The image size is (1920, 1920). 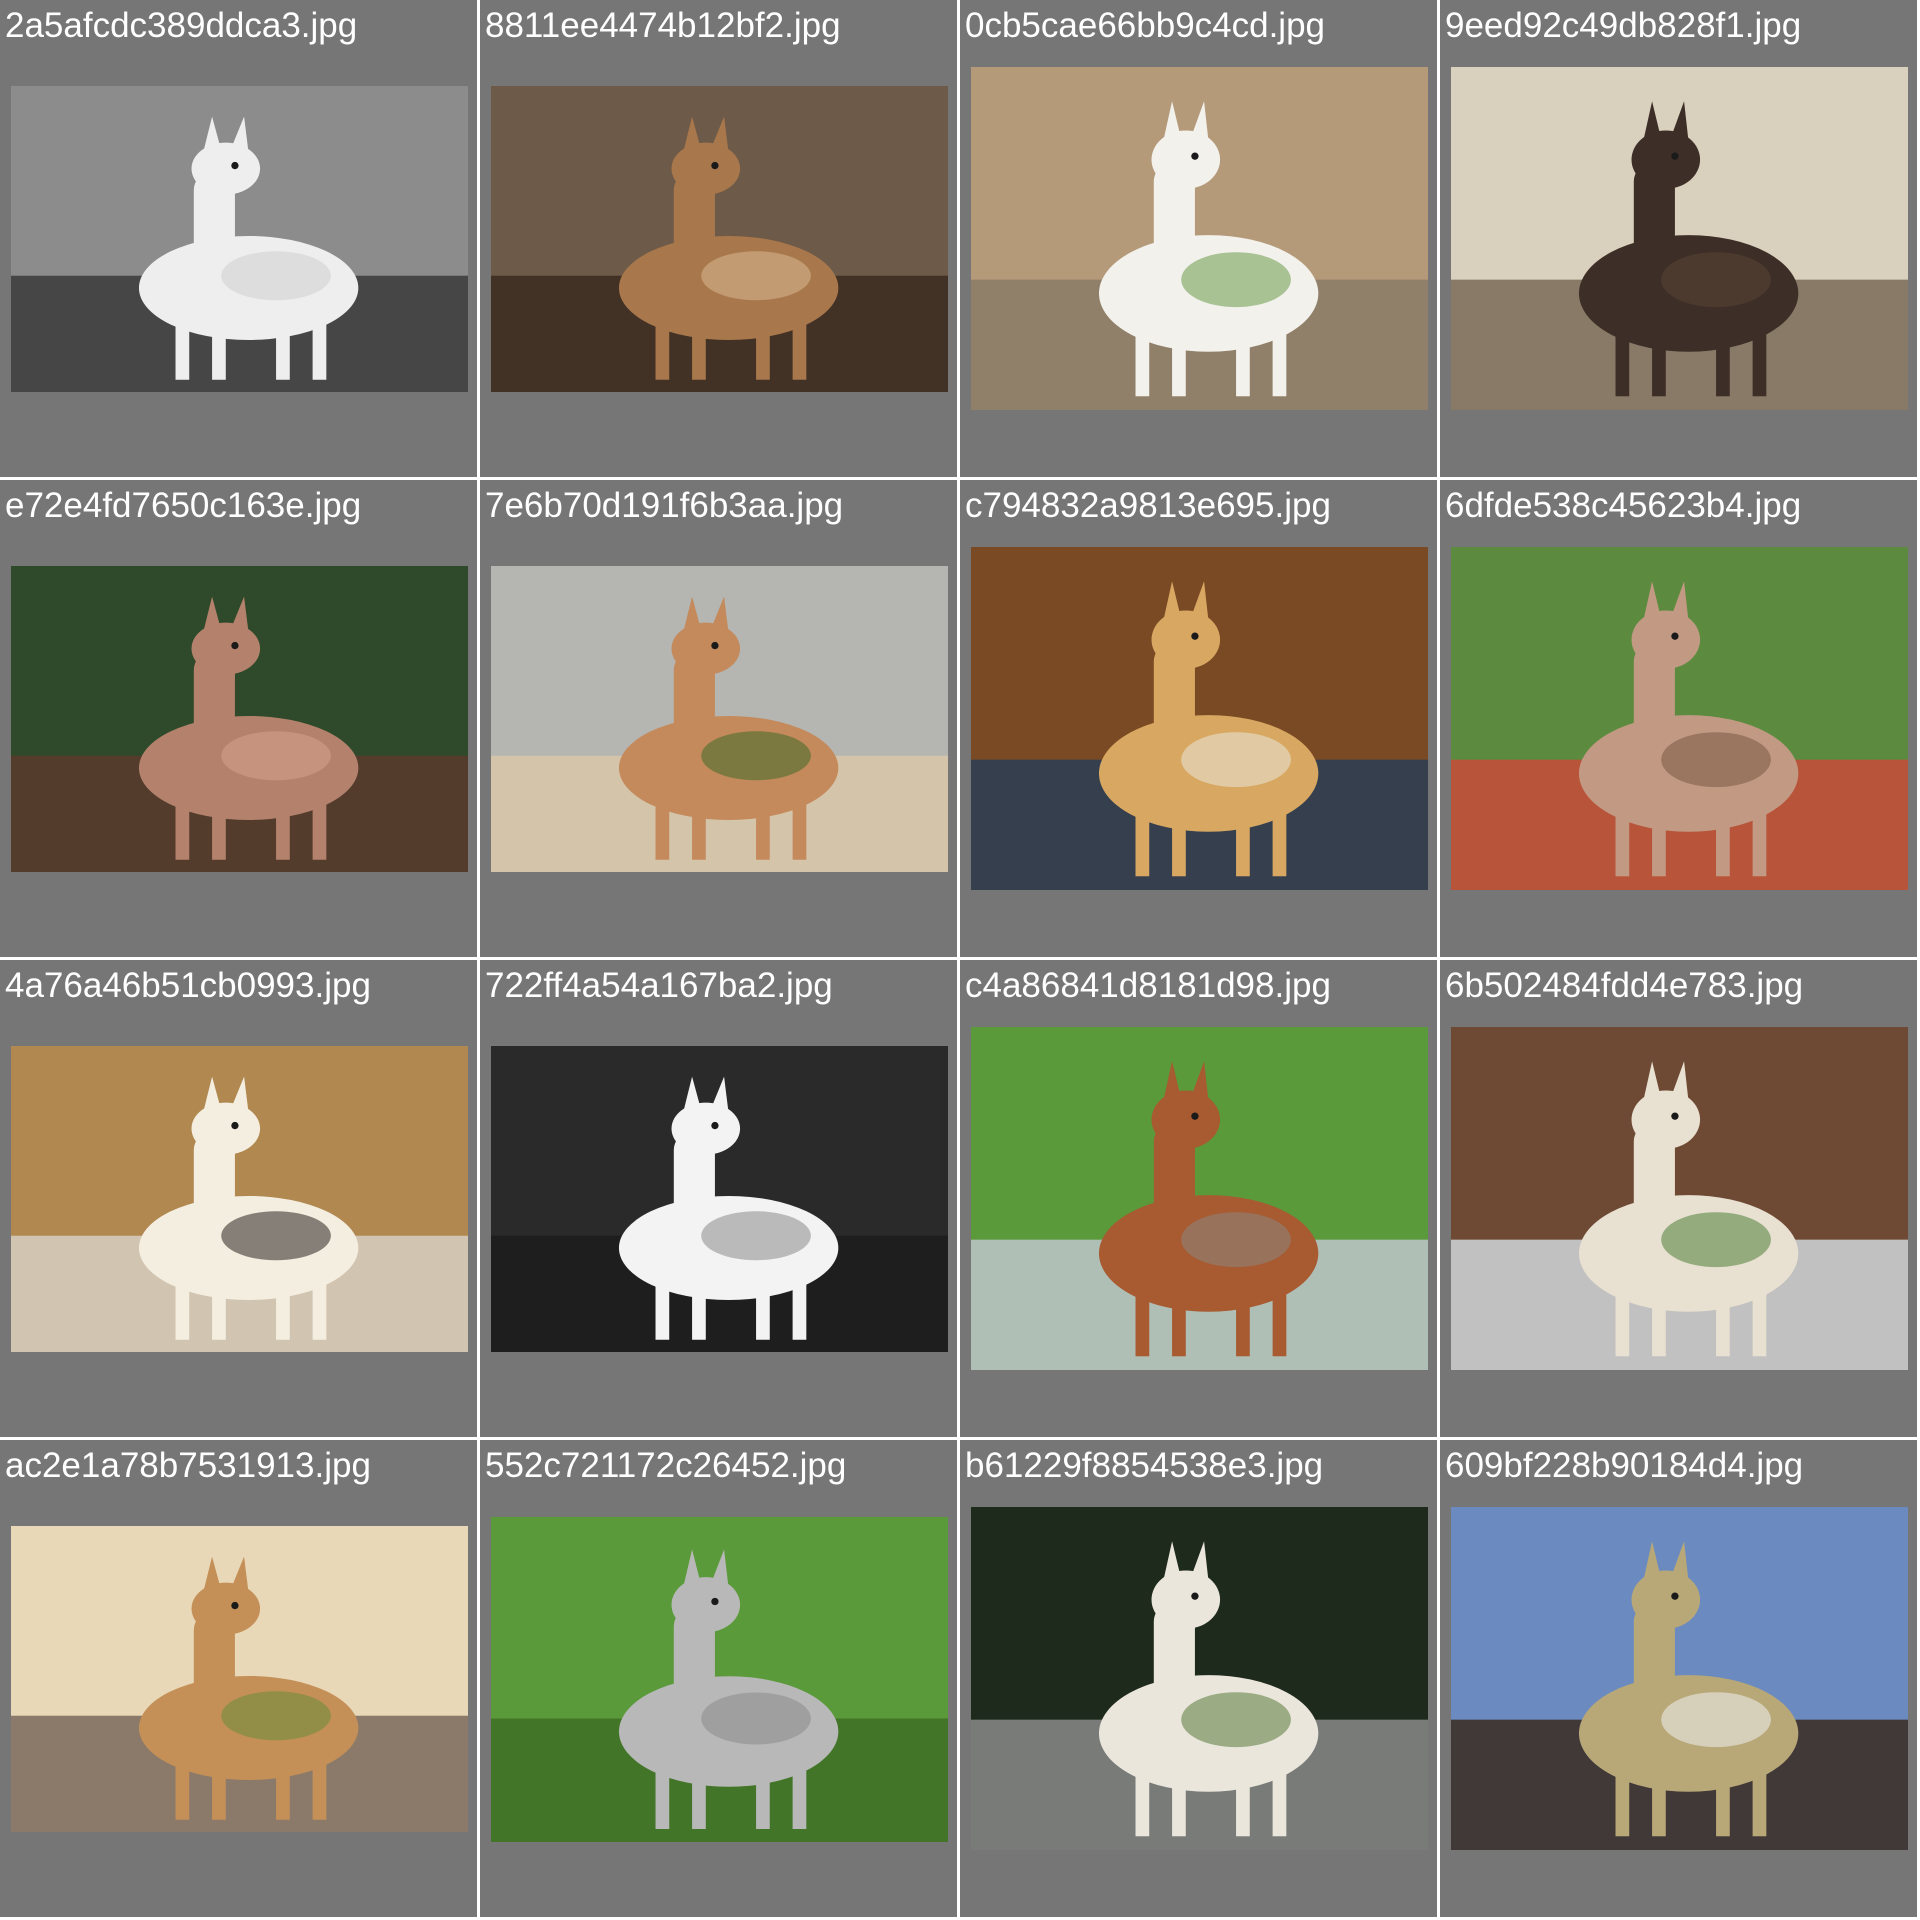 What do you see at coordinates (1624, 985) in the screenshot?
I see `filename-label: 6b502484fdd4e783.jpg` at bounding box center [1624, 985].